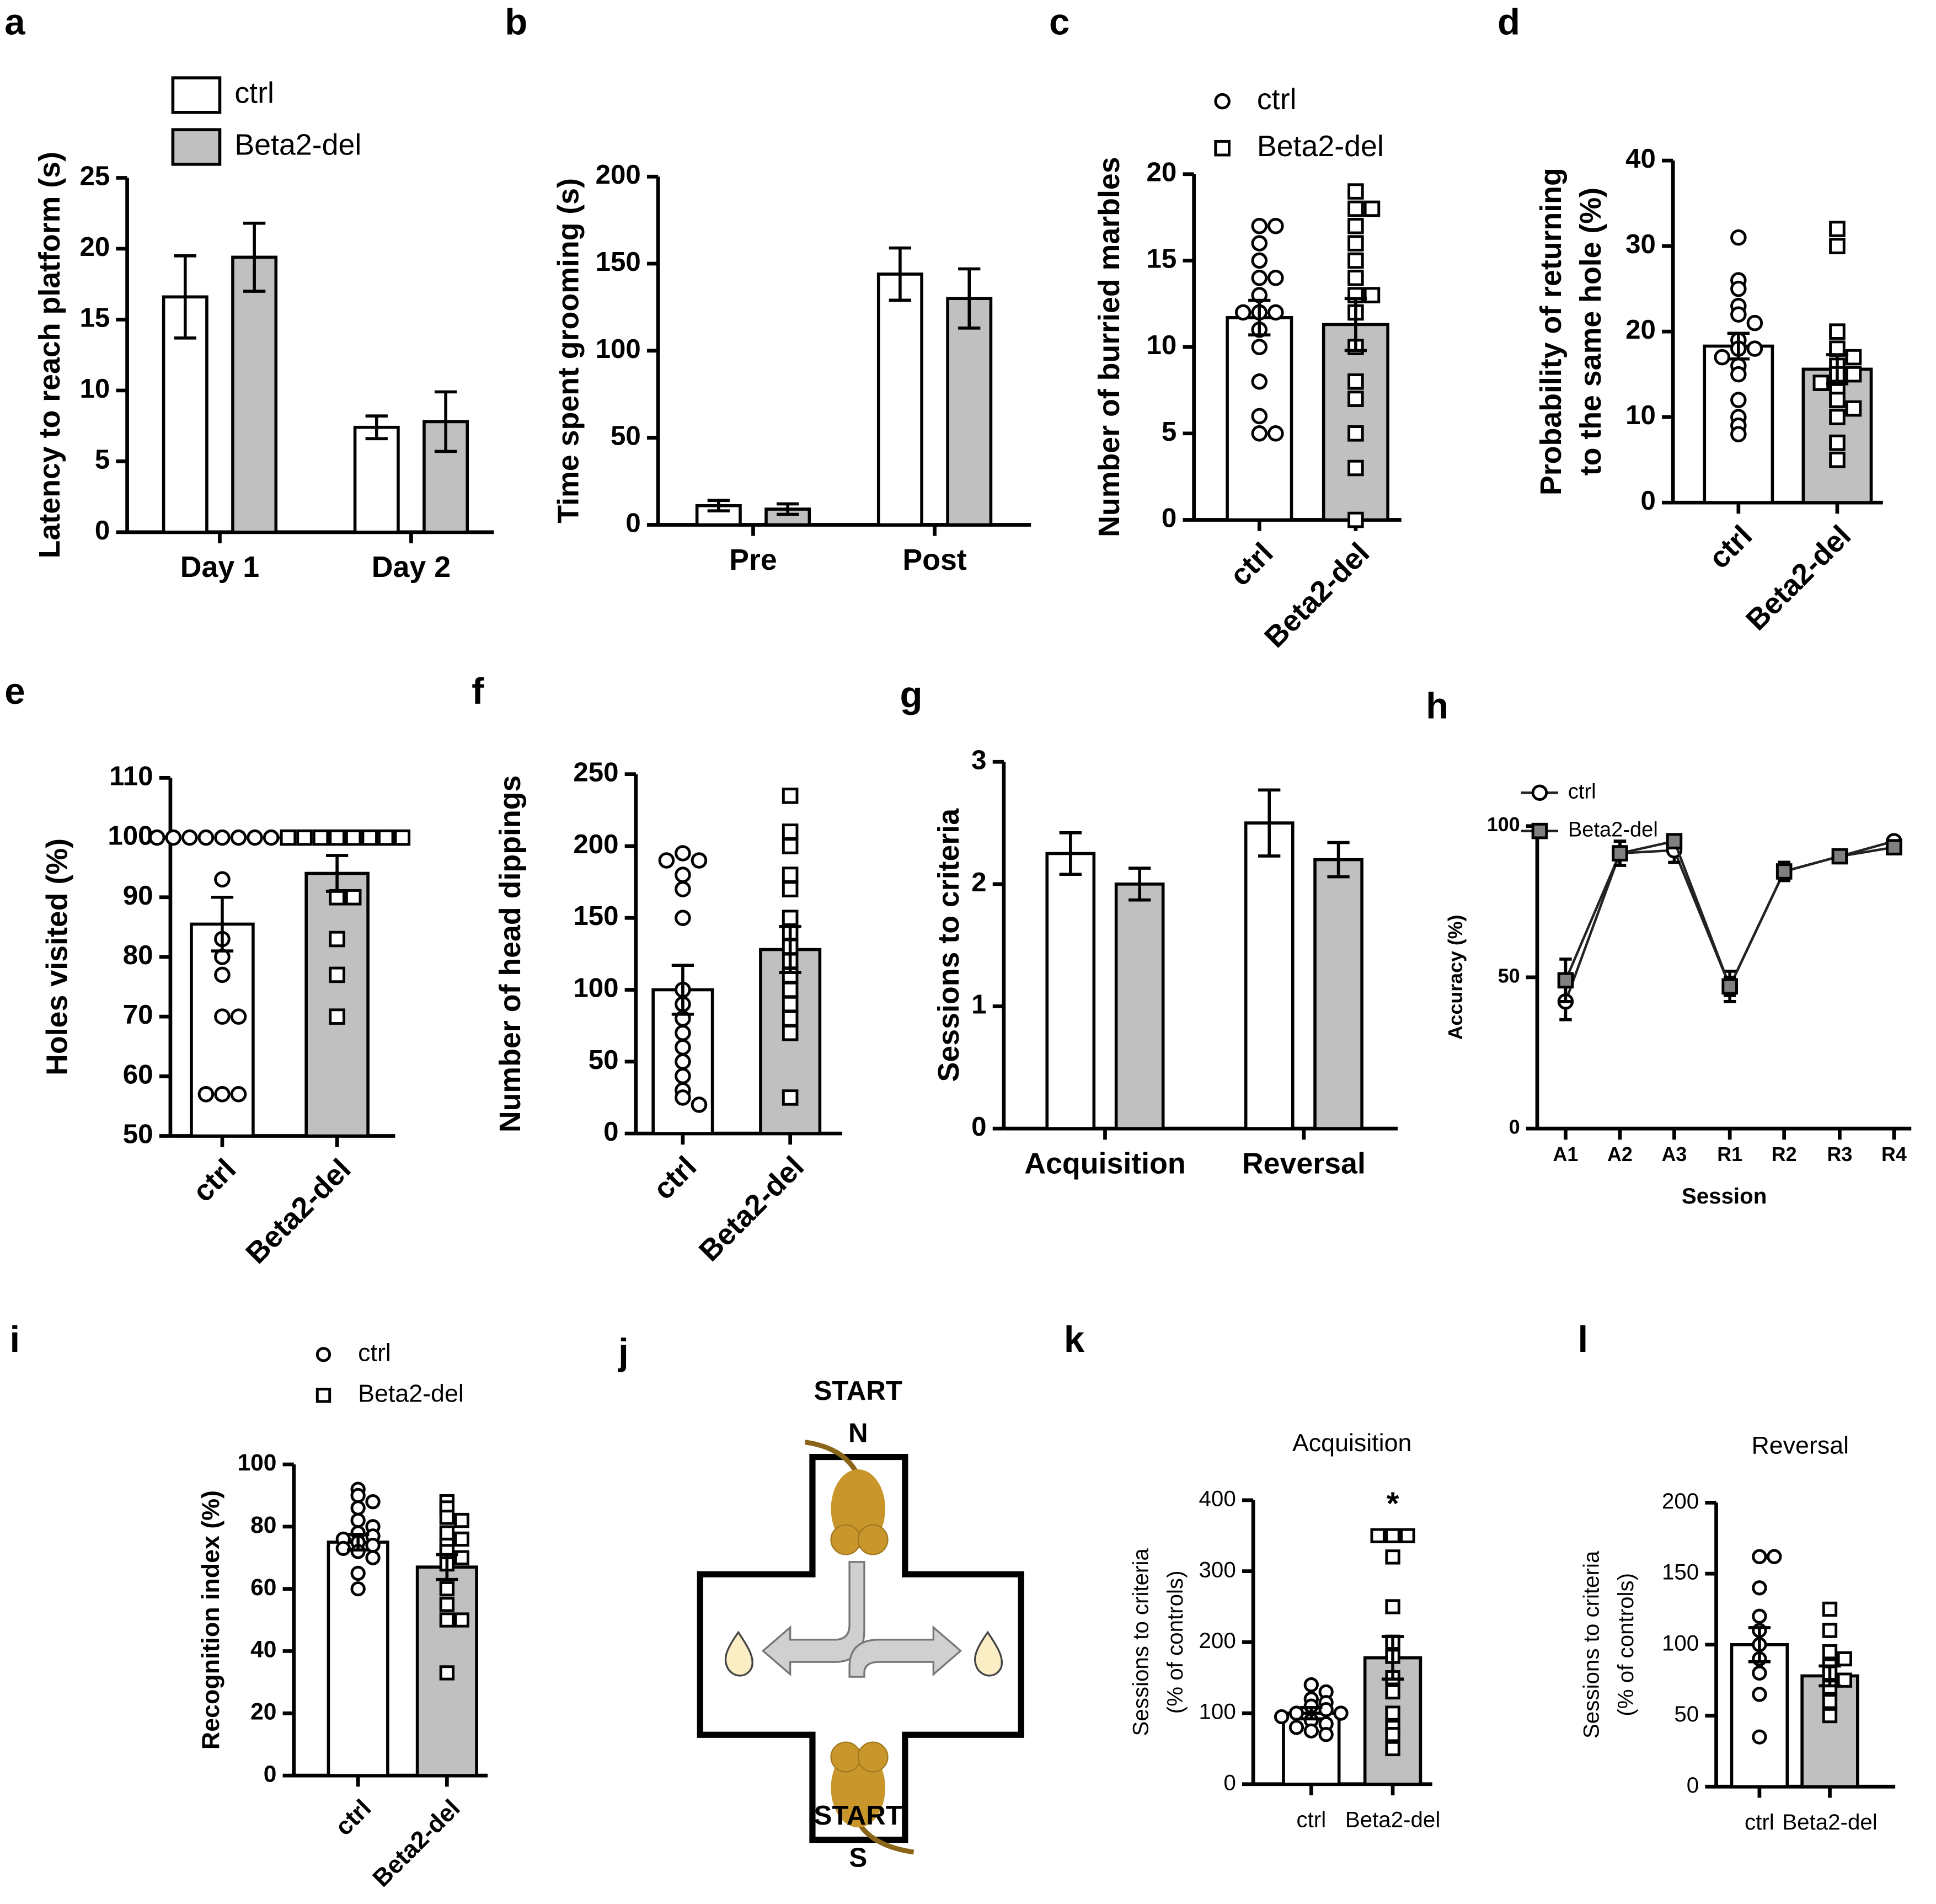 The image size is (1936, 1904). I want to click on y-axis-label: Sessions to criteria, so click(949, 945).